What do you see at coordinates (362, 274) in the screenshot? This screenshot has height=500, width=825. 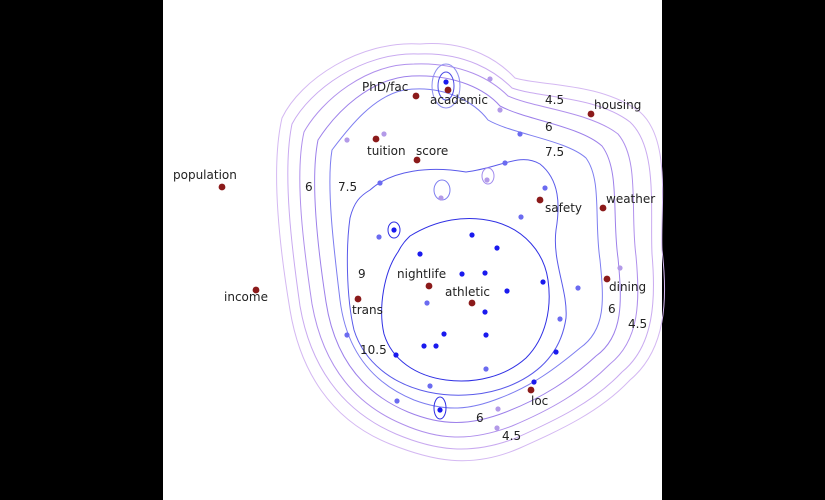 I see `contour-label-6: 9` at bounding box center [362, 274].